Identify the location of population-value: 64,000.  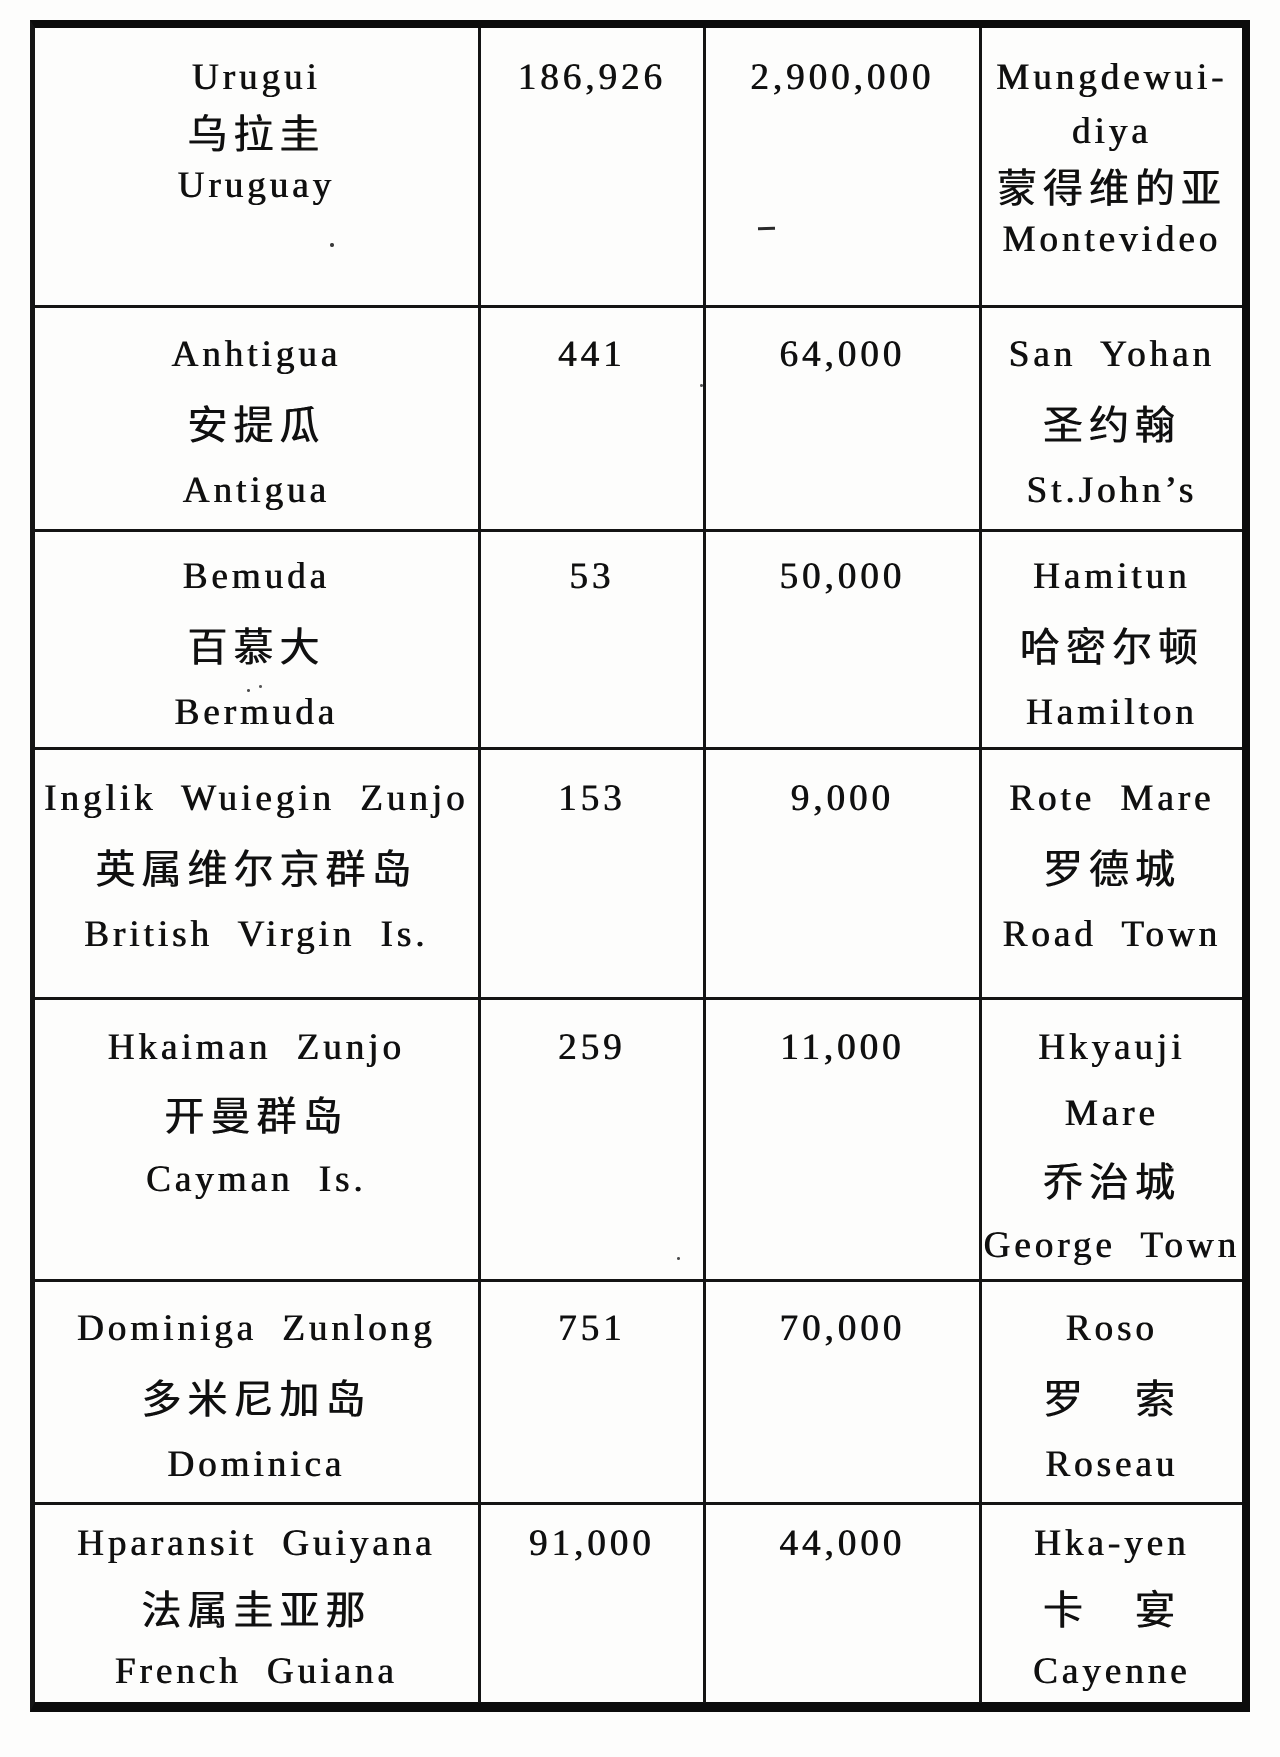
(842, 354).